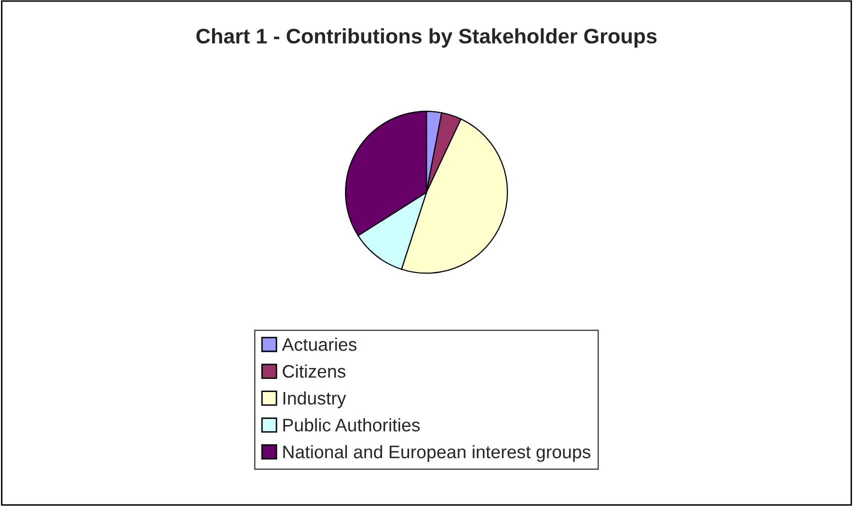 This screenshot has width=853, height=506. Describe the element at coordinates (436, 453) in the screenshot. I see `legend-label: National and European interest groups` at that location.